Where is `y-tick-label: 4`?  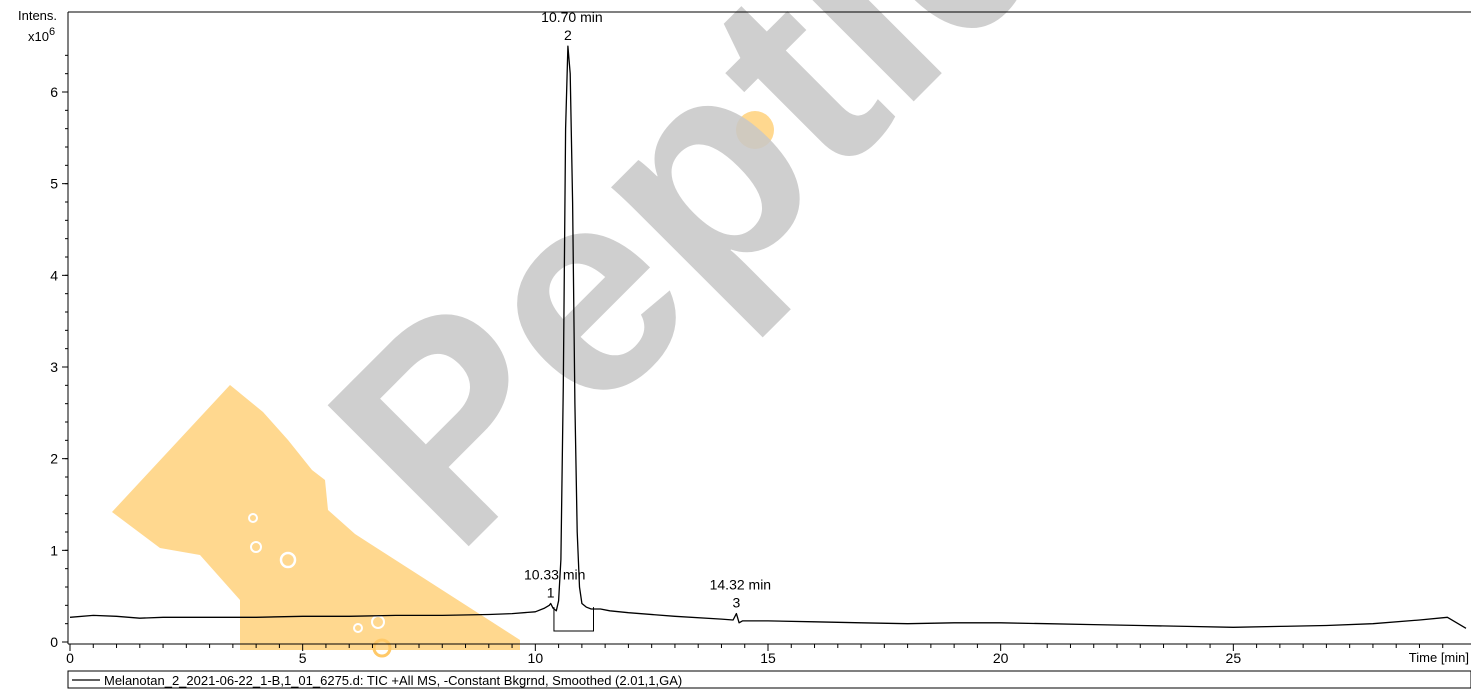 y-tick-label: 4 is located at coordinates (54, 275).